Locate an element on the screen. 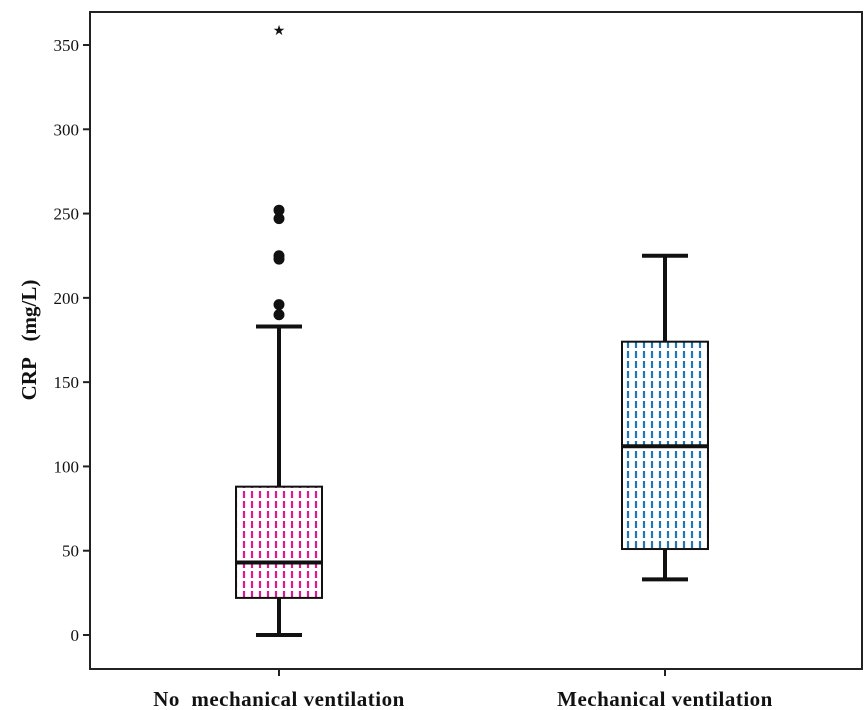  y-tick-label: 0 is located at coordinates (75, 635).